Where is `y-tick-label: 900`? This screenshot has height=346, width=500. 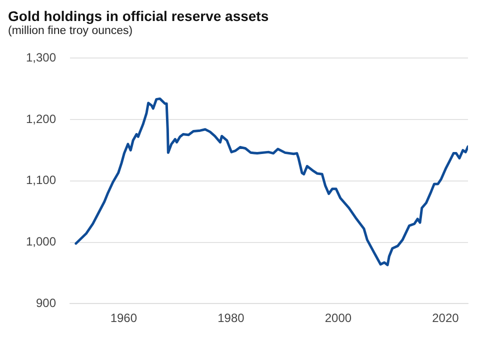
y-tick-label: 900 is located at coordinates (46, 303).